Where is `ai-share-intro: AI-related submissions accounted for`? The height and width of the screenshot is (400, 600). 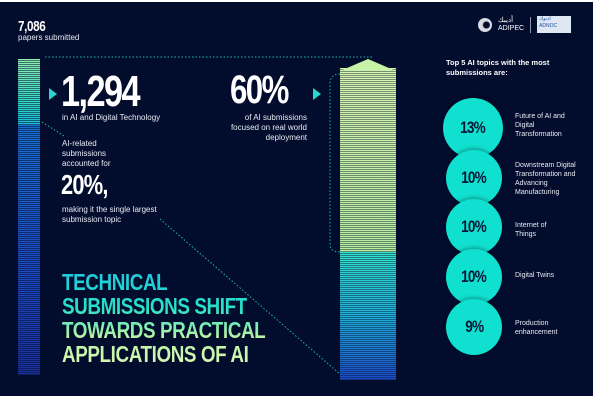
ai-share-intro: AI-related submissions accounted for is located at coordinates (86, 153).